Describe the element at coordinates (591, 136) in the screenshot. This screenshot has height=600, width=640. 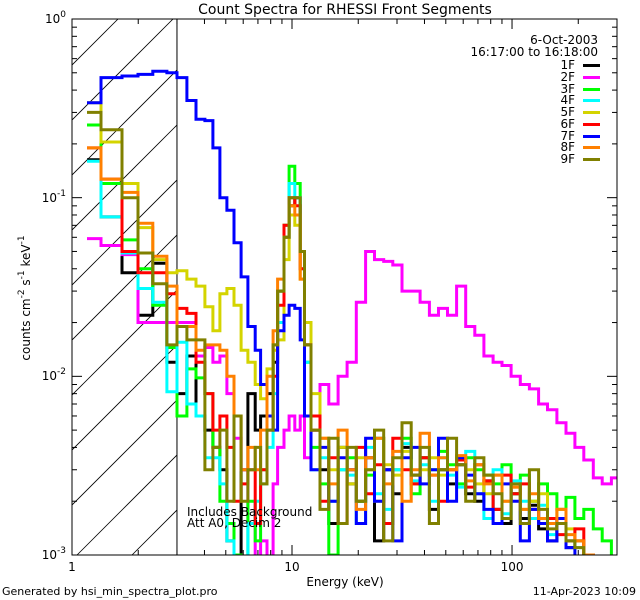
I see `legend-swatch-7F` at that location.